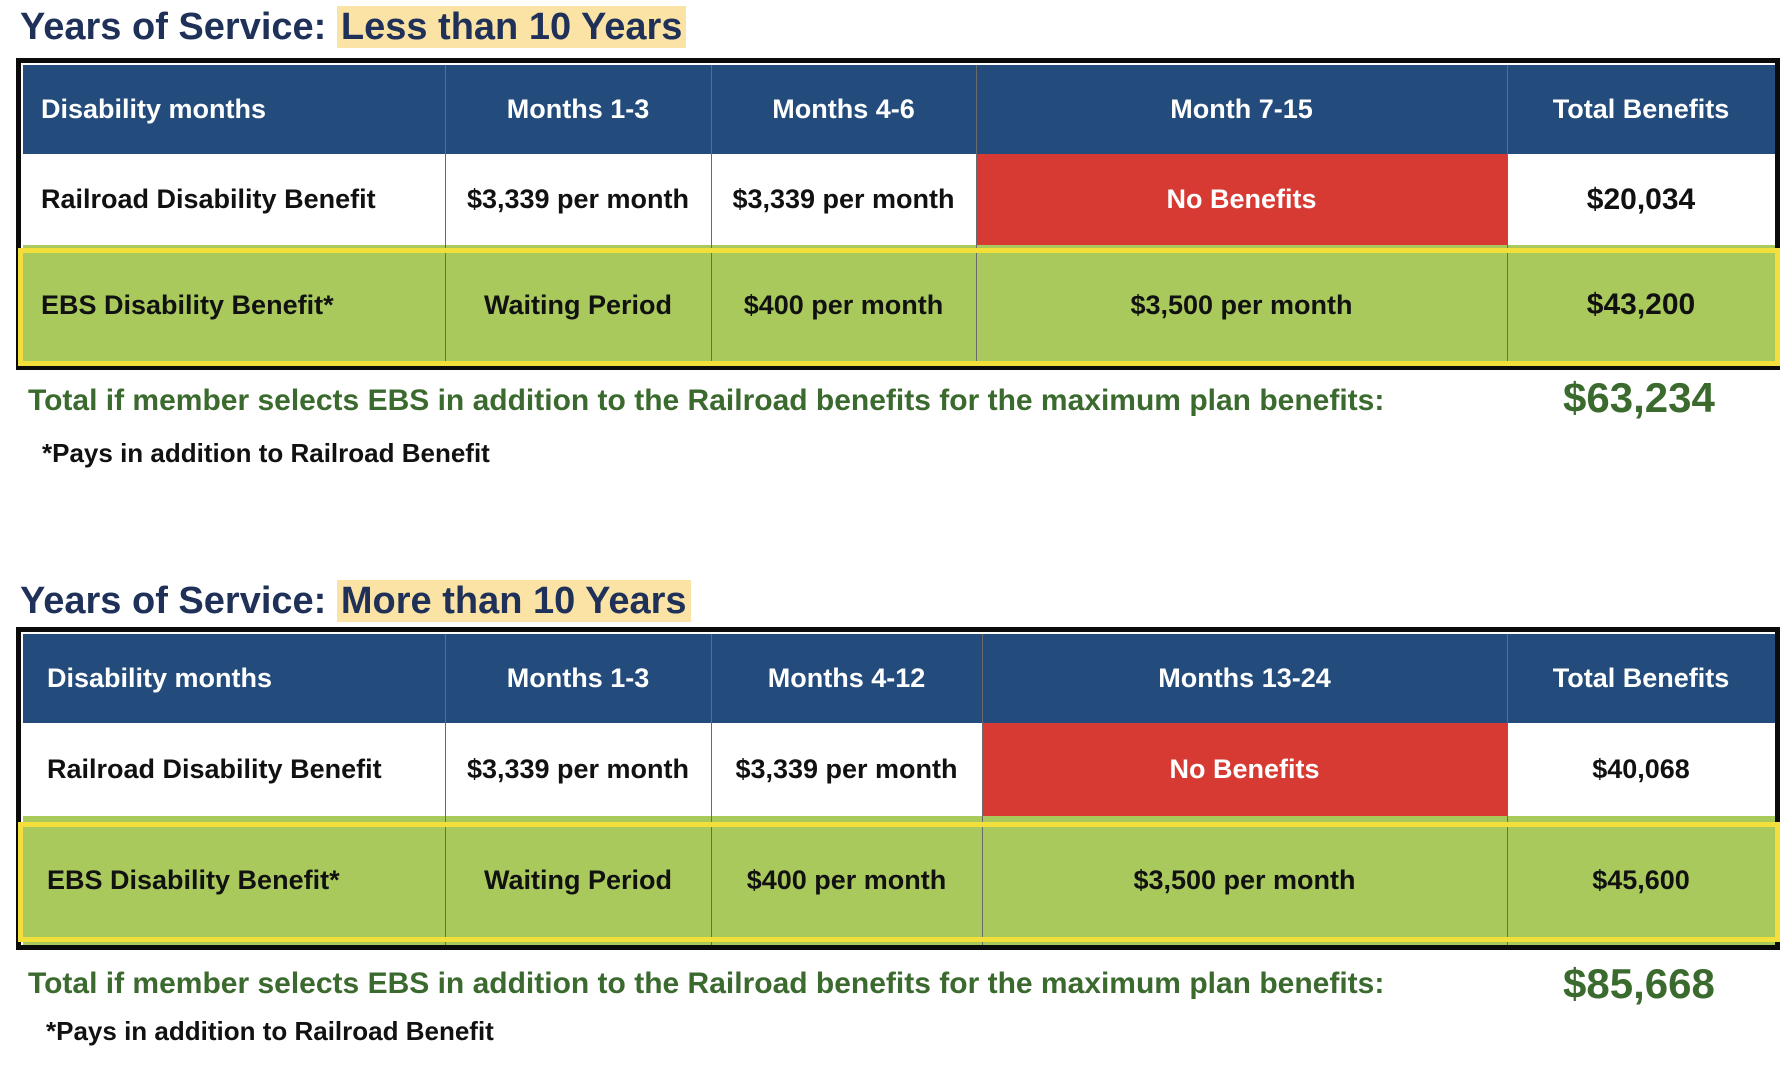 Image resolution: width=1788 pixels, height=1070 pixels. What do you see at coordinates (513, 601) in the screenshot?
I see `heading-highlight: More than 10 Years` at bounding box center [513, 601].